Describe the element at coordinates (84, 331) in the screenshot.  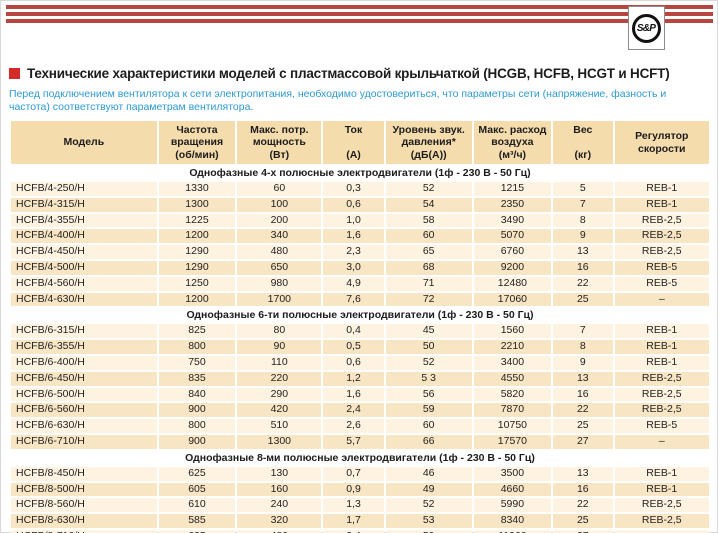
I see `model-cell: HCFB/6-315/H` at that location.